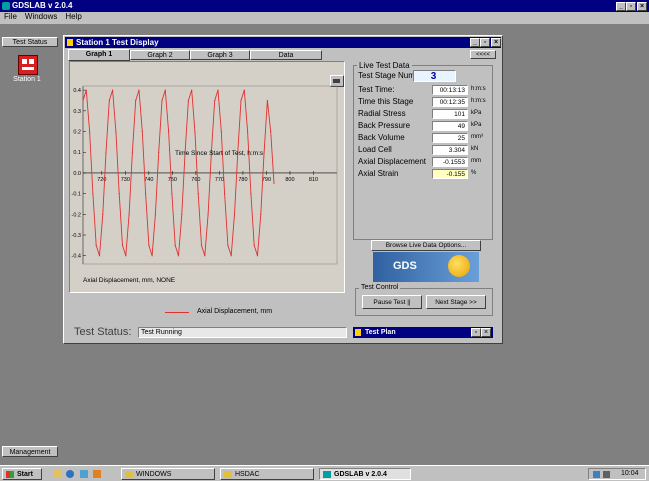 Image resolution: width=649 pixels, height=481 pixels. What do you see at coordinates (30, 244) in the screenshot?
I see `left-panel` at bounding box center [30, 244].